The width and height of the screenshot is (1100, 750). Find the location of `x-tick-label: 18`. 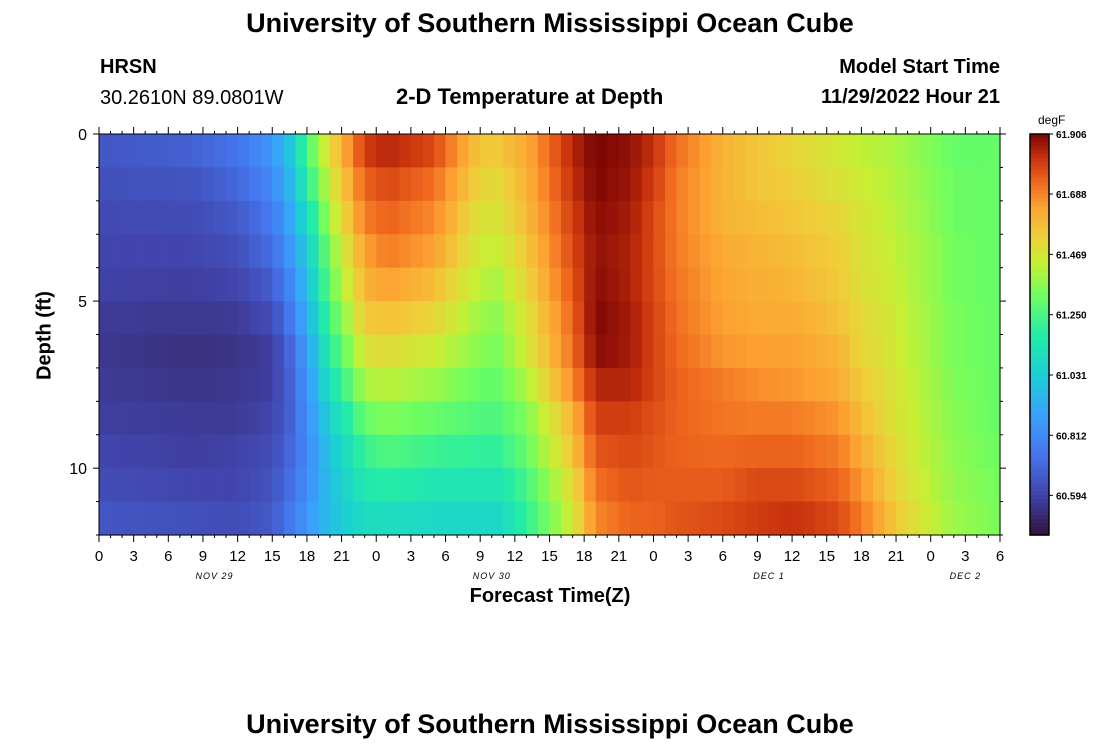

x-tick-label: 18 is located at coordinates (861, 556).